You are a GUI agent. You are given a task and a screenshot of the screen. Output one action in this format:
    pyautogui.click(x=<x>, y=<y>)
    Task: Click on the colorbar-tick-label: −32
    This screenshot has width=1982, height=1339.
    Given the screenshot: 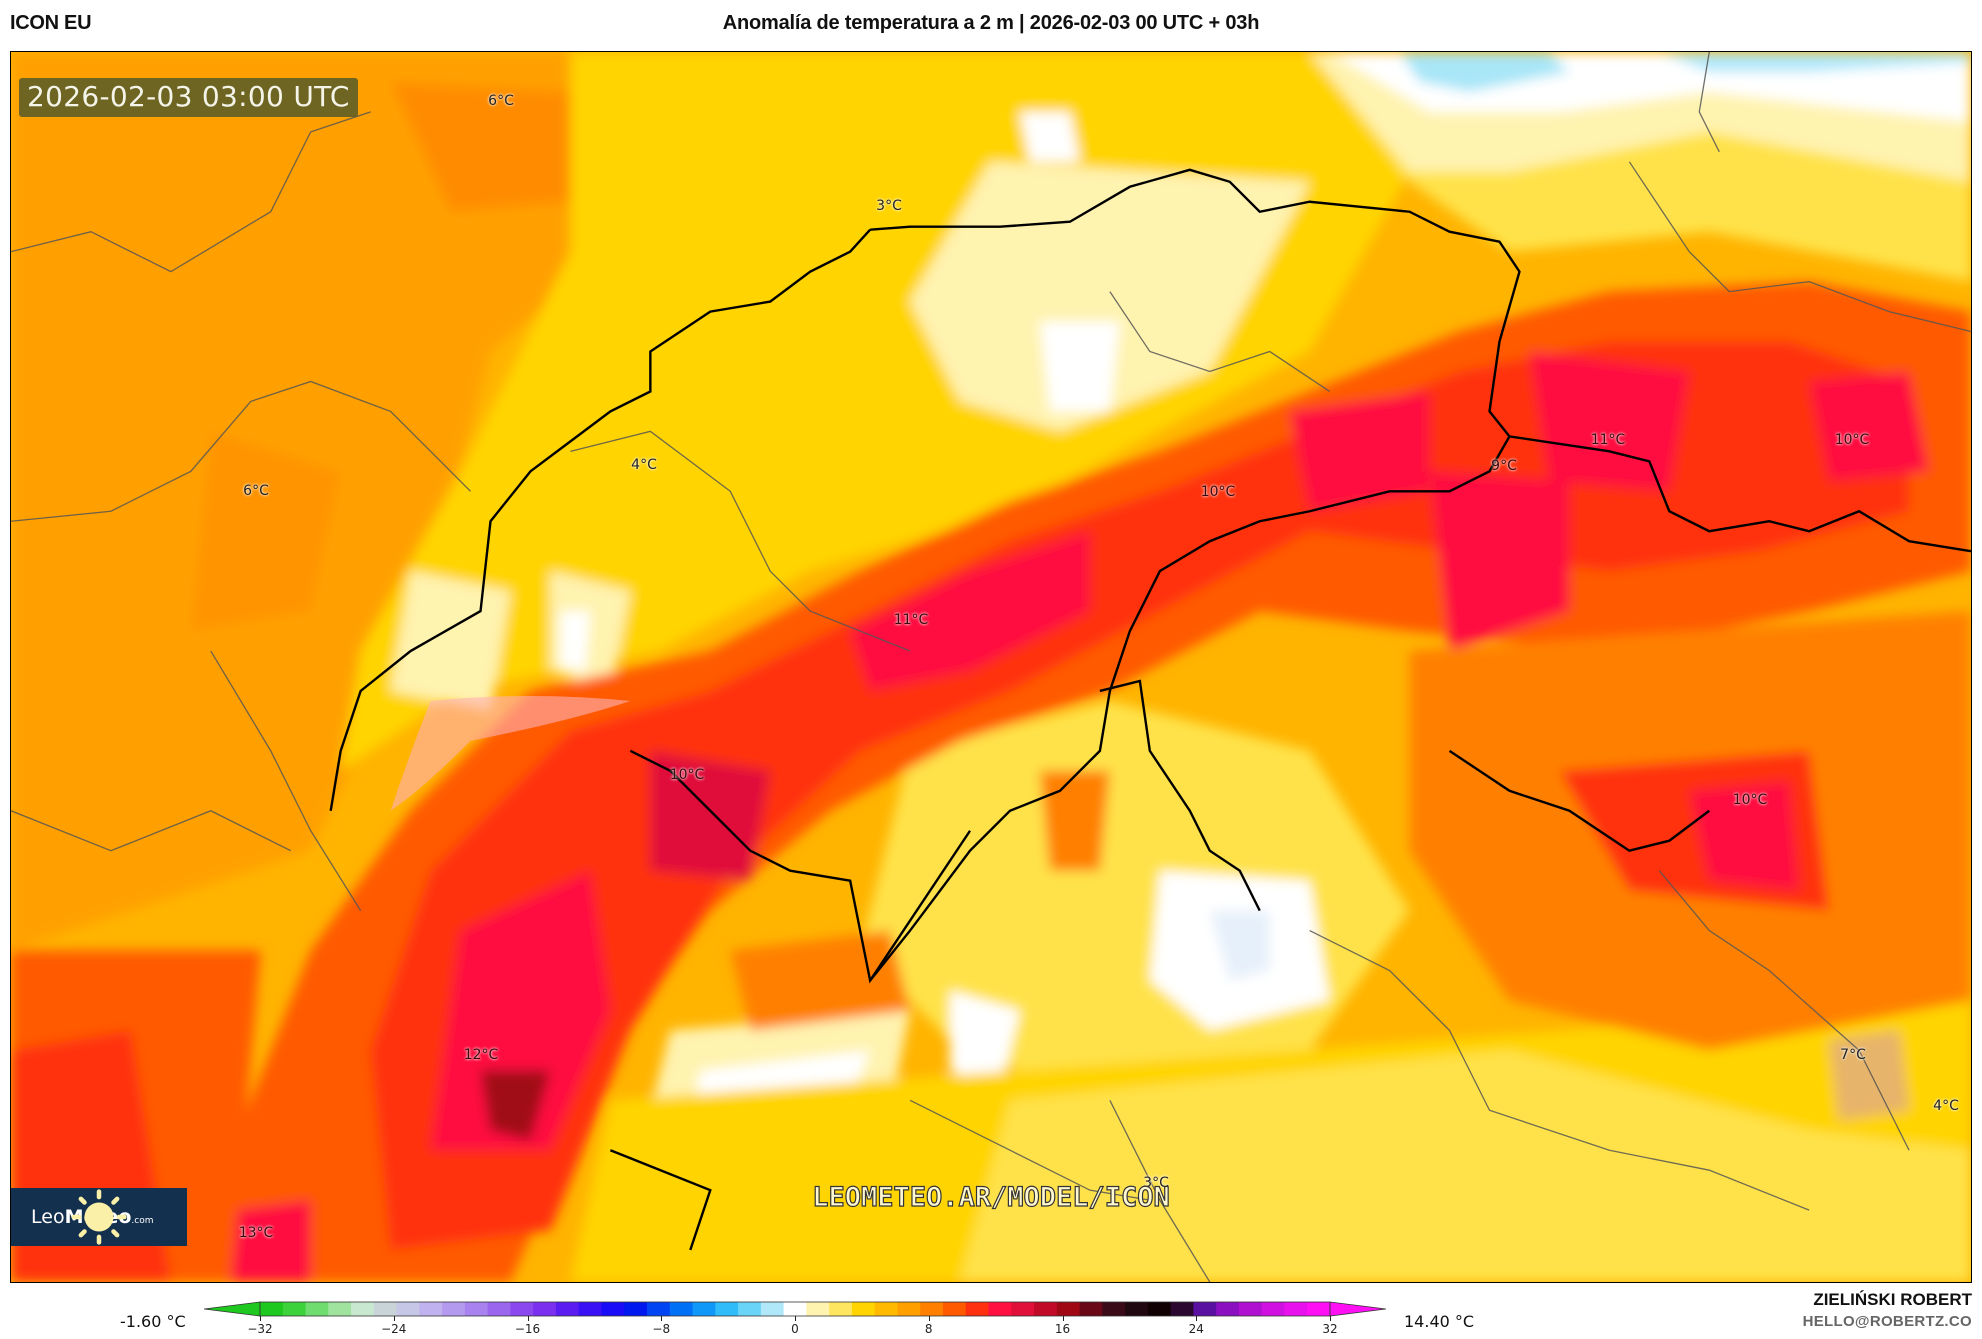 What is the action you would take?
    pyautogui.click(x=260, y=1329)
    